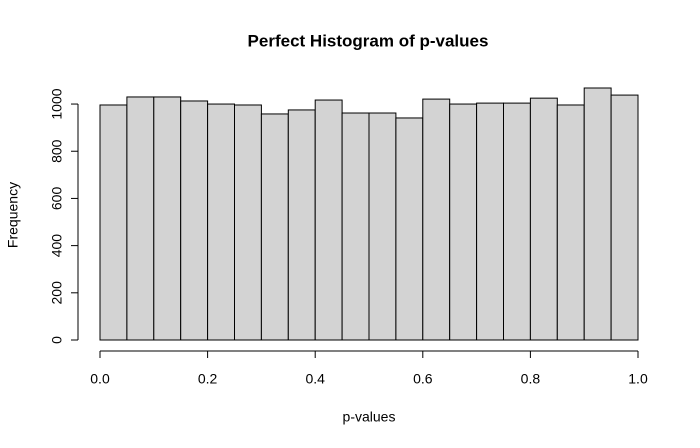  I want to click on y-tick-label: 0, so click(57, 340).